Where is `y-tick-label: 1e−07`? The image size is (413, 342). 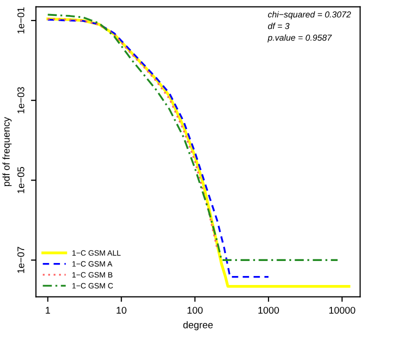
y-tick-label: 1e−07 is located at coordinates (20, 259).